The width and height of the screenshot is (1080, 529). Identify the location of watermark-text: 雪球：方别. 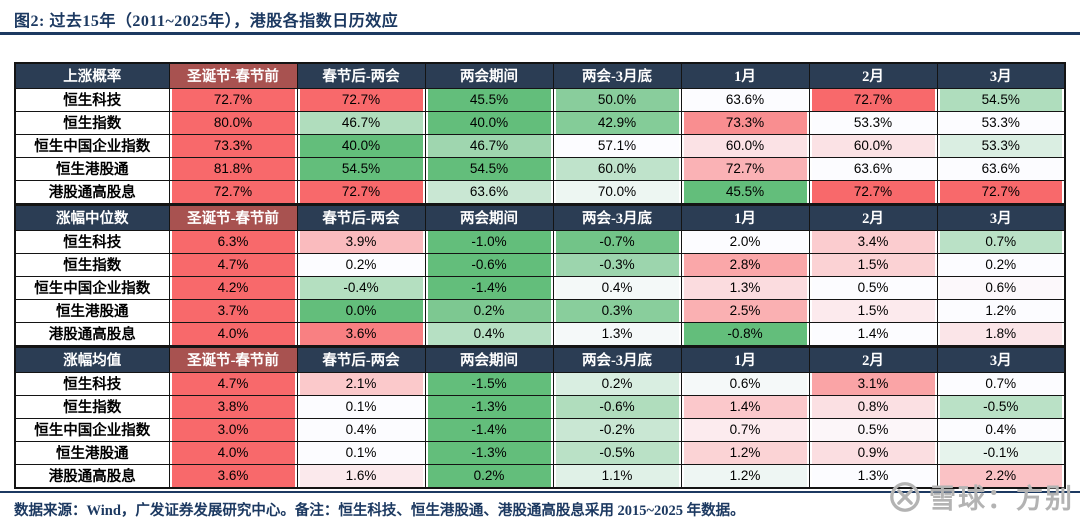
(1001, 499).